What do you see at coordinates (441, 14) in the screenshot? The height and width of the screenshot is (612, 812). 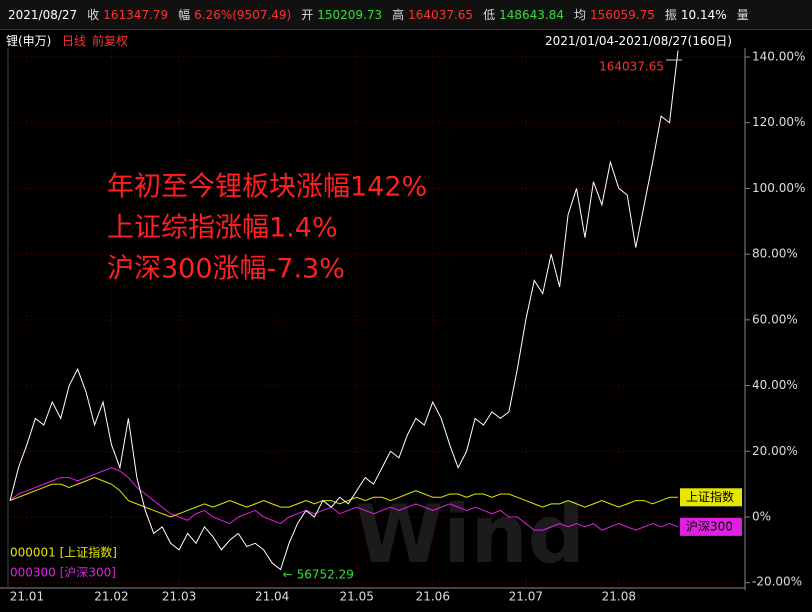 I see `info-value: 164037.65` at bounding box center [441, 14].